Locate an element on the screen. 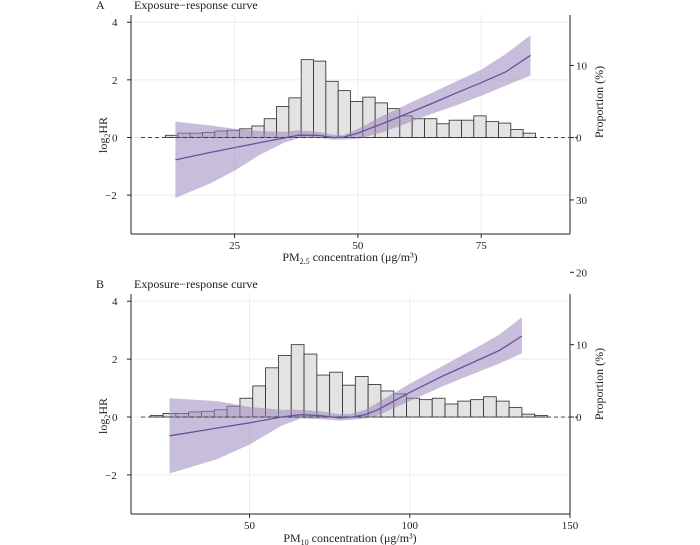 This screenshot has height=545, width=700. panel-a-secondary-y-axis-label: Proportion (%) is located at coordinates (599, 102).